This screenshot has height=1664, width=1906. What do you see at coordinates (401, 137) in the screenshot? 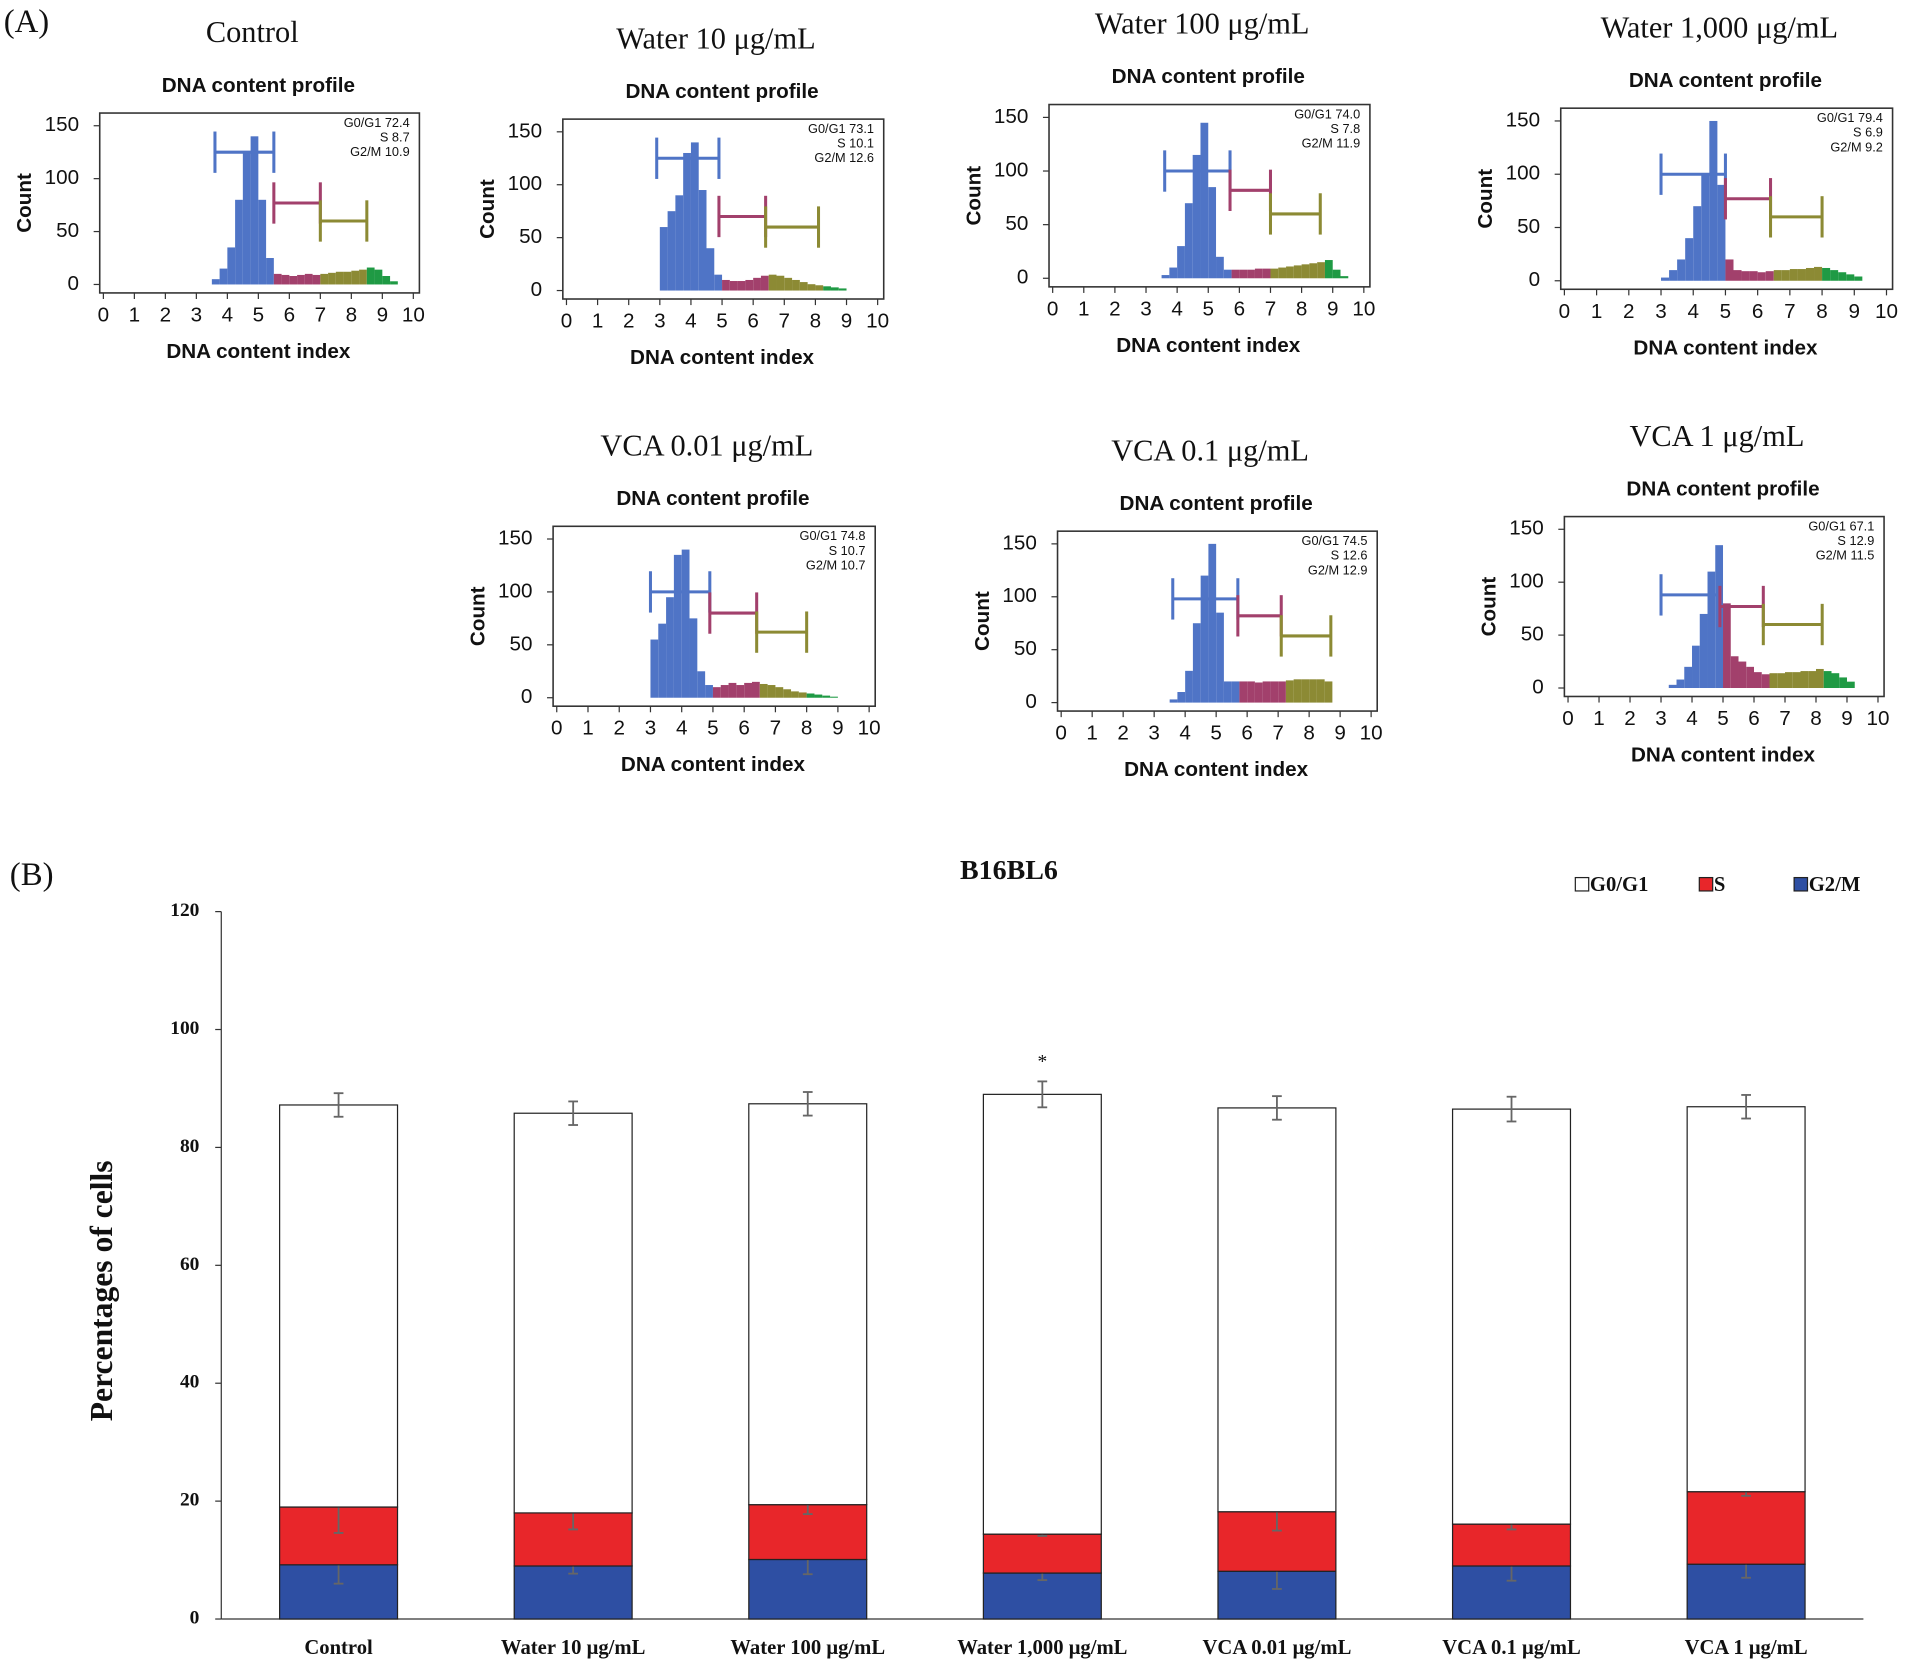
I see `phase-value: 8.7` at bounding box center [401, 137].